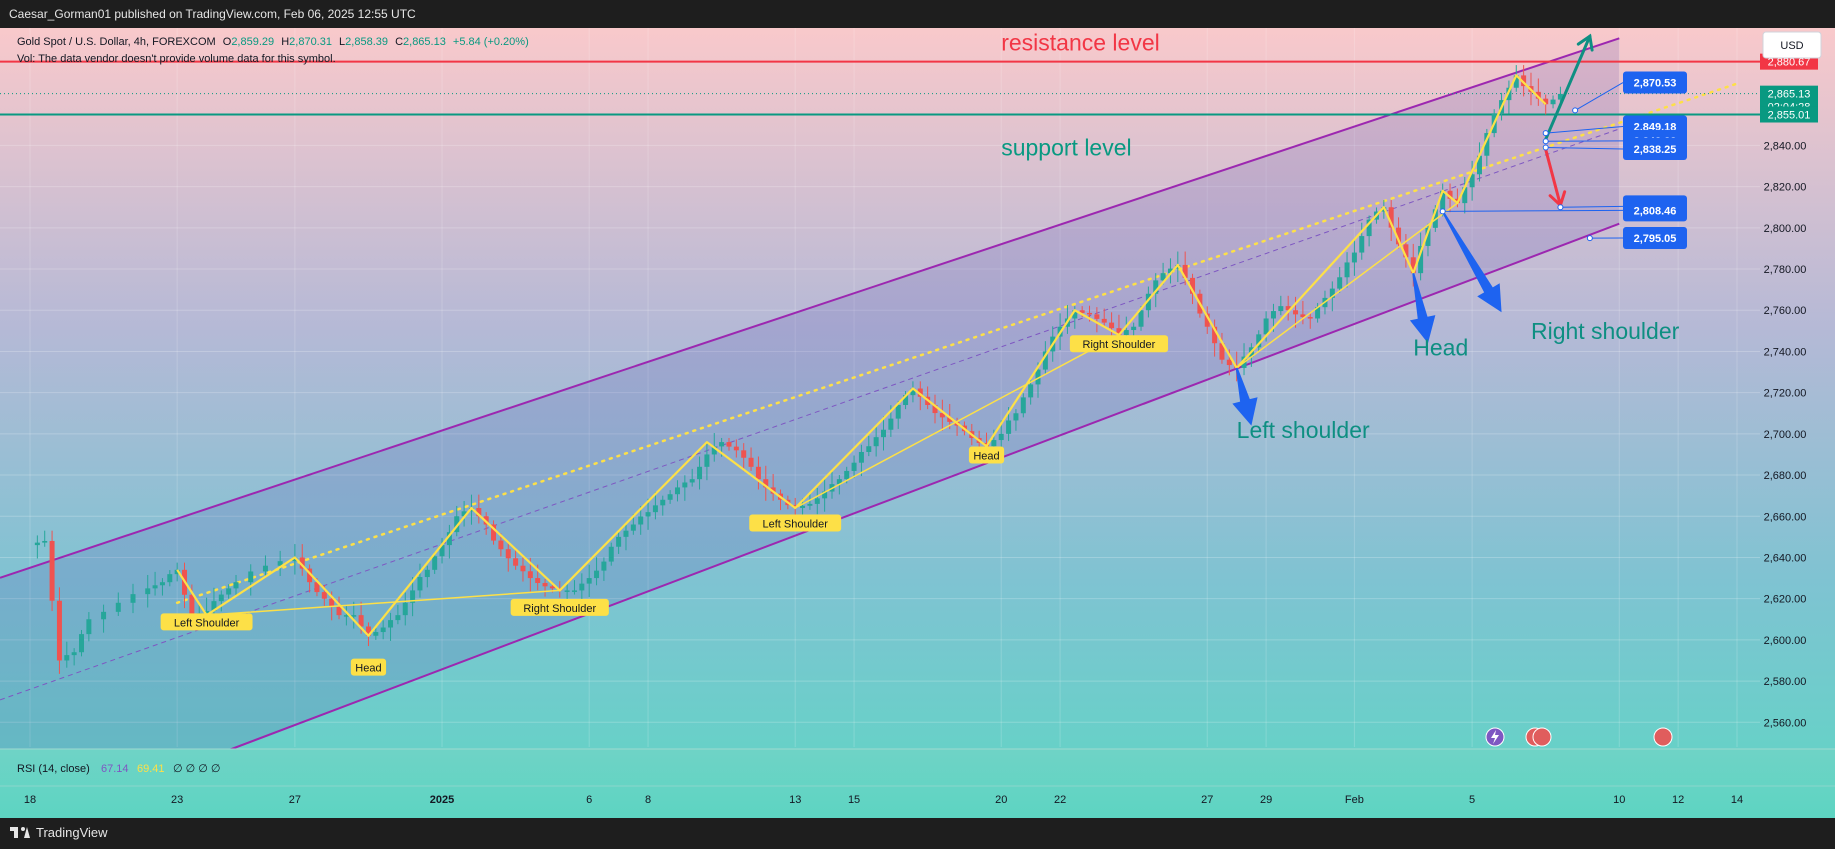 The image size is (1835, 849). What do you see at coordinates (1655, 150) in the screenshot?
I see `price-label-text: 2,838.25` at bounding box center [1655, 150].